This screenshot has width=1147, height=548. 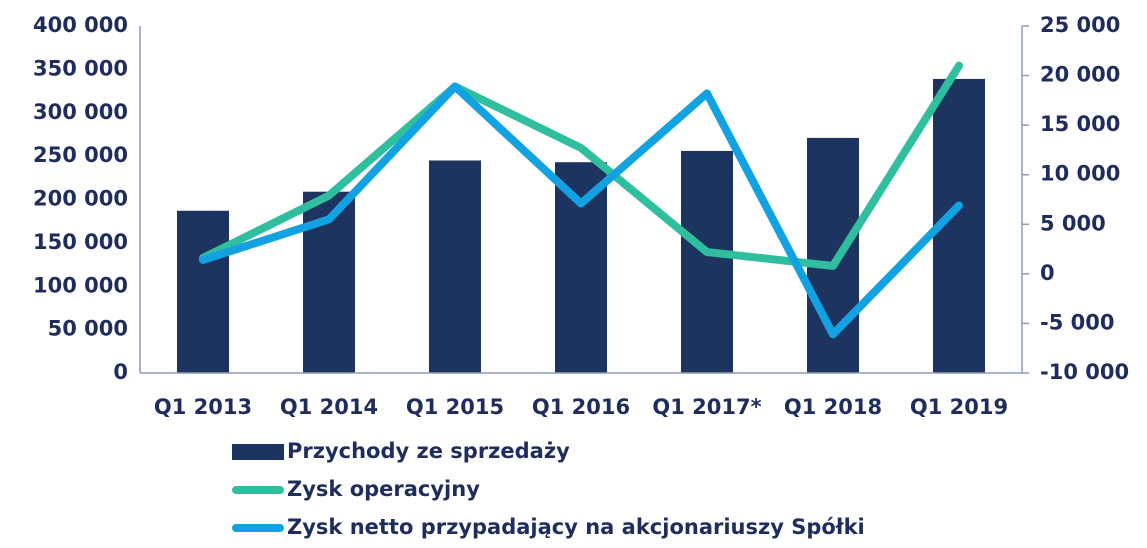 What do you see at coordinates (80, 242) in the screenshot?
I see `y-tick-label: 150 000` at bounding box center [80, 242].